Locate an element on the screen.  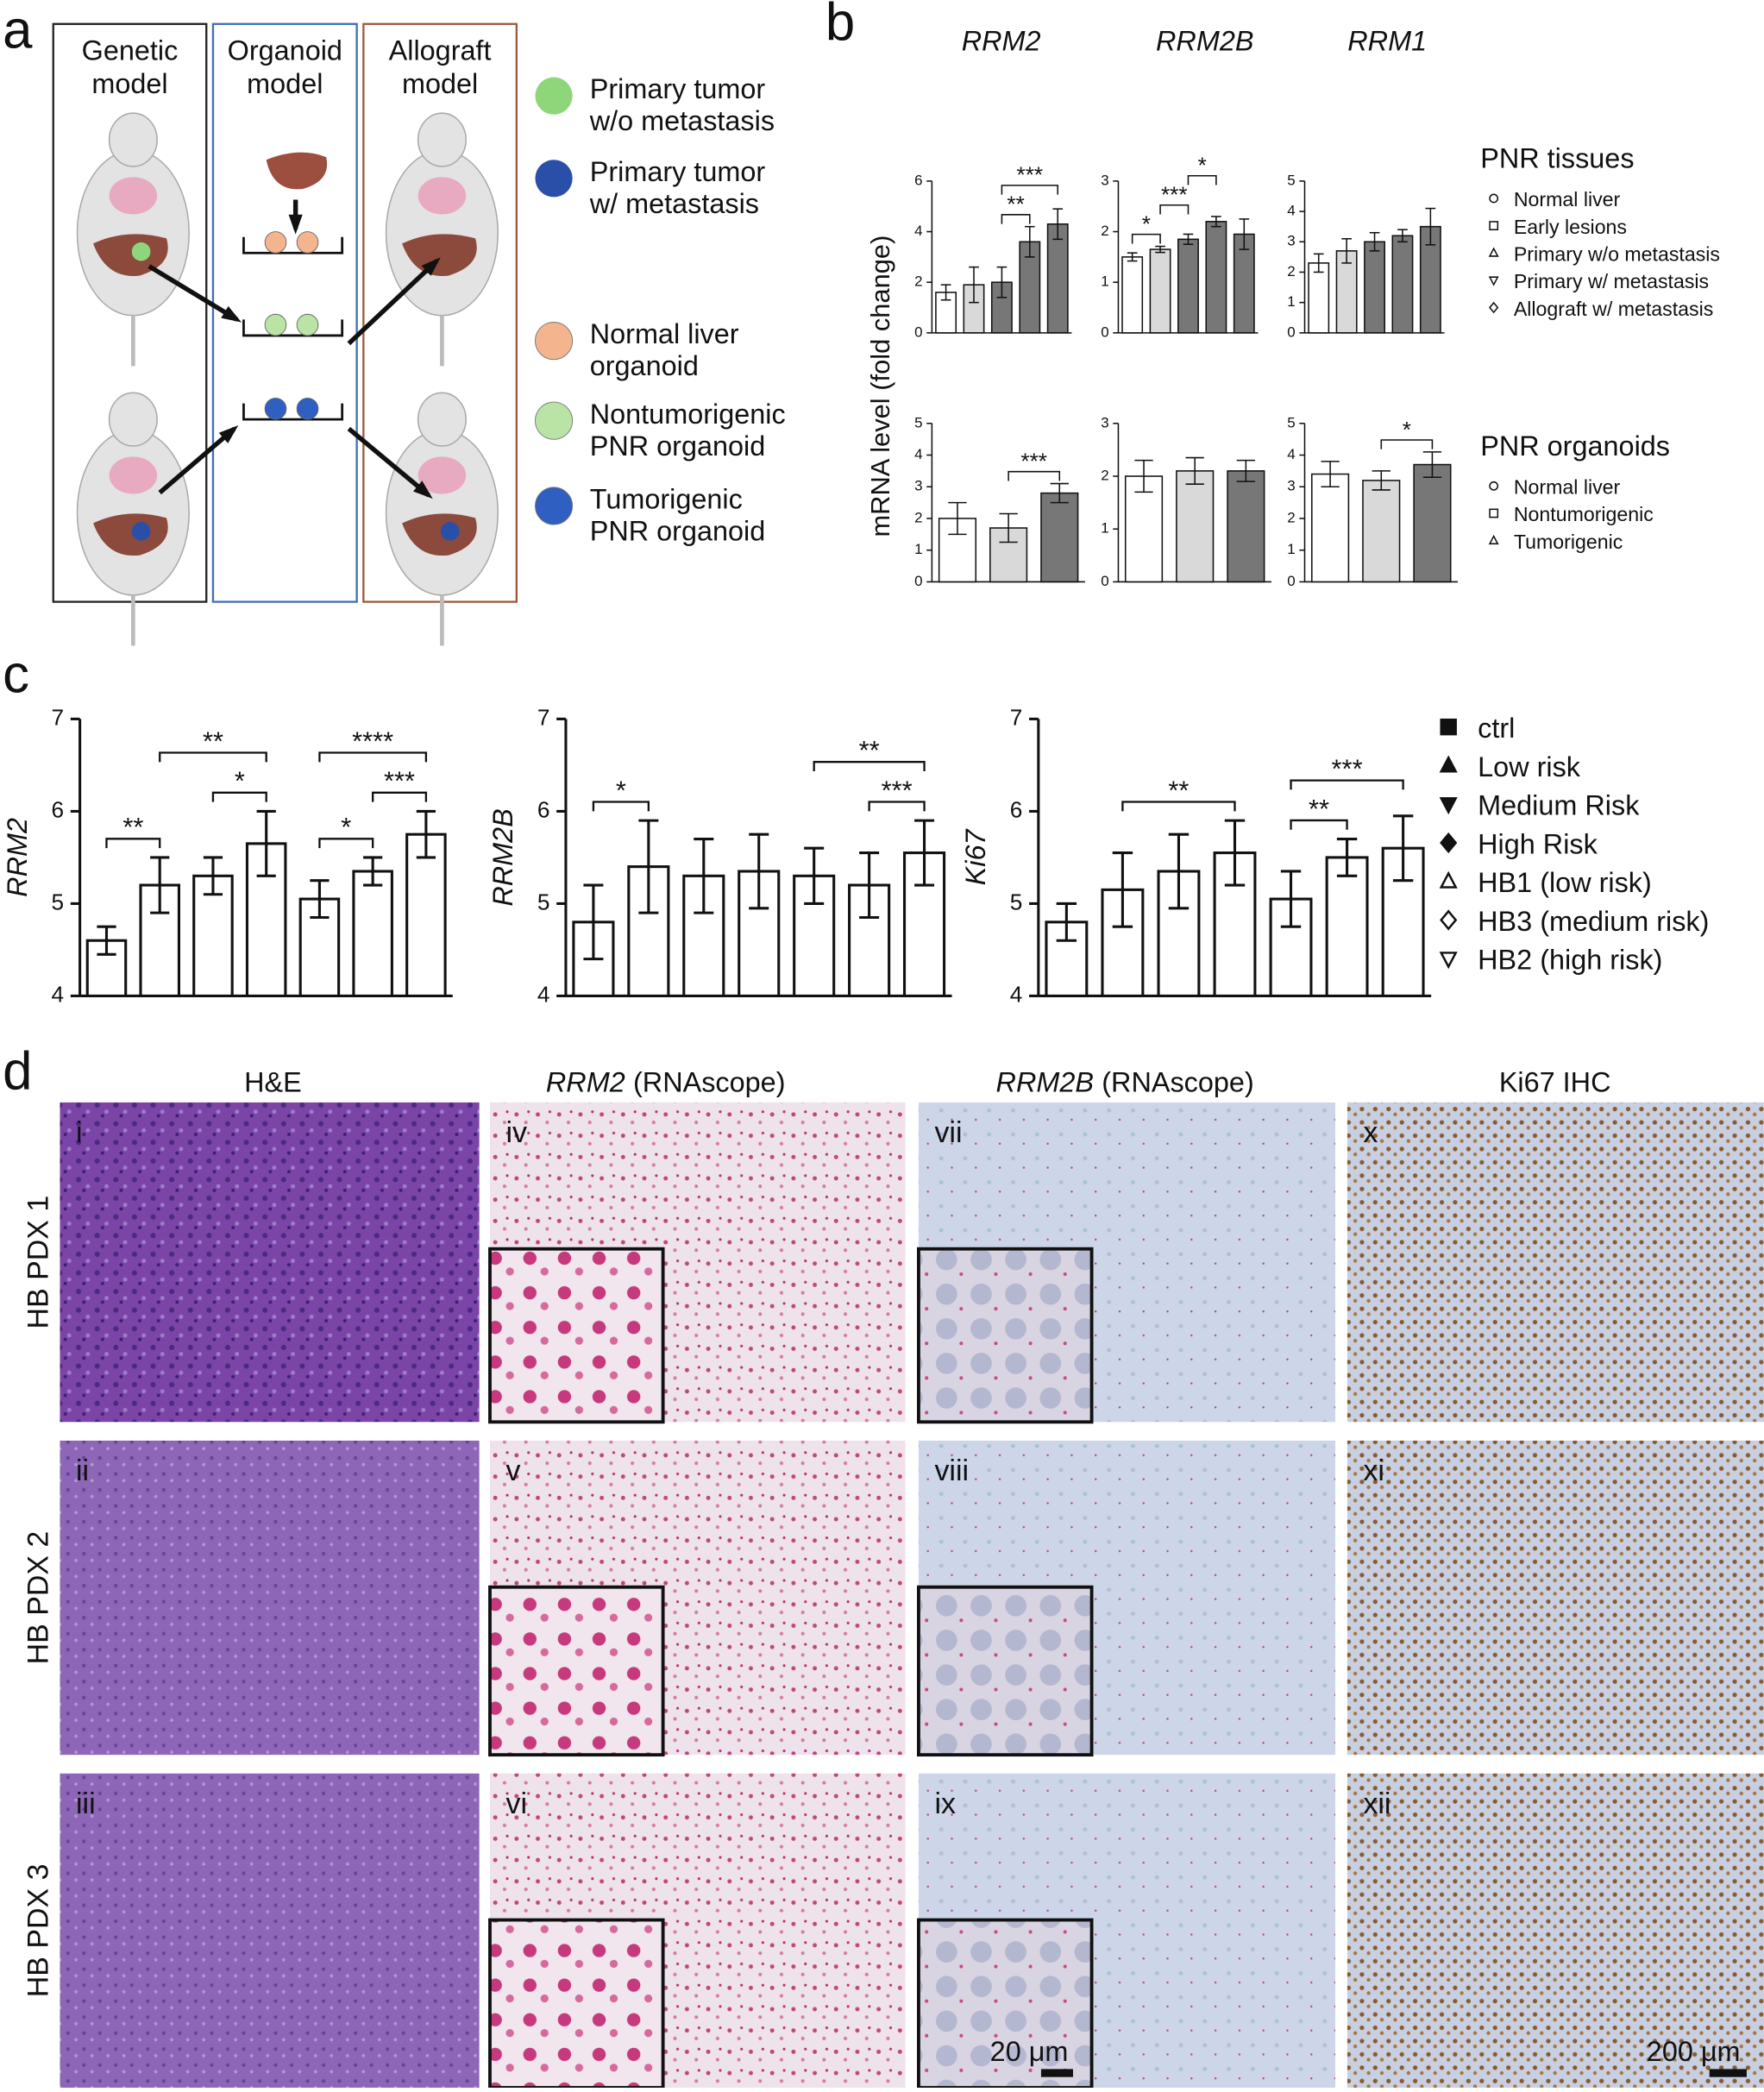
model-title: Allograft is located at coordinates (440, 50).